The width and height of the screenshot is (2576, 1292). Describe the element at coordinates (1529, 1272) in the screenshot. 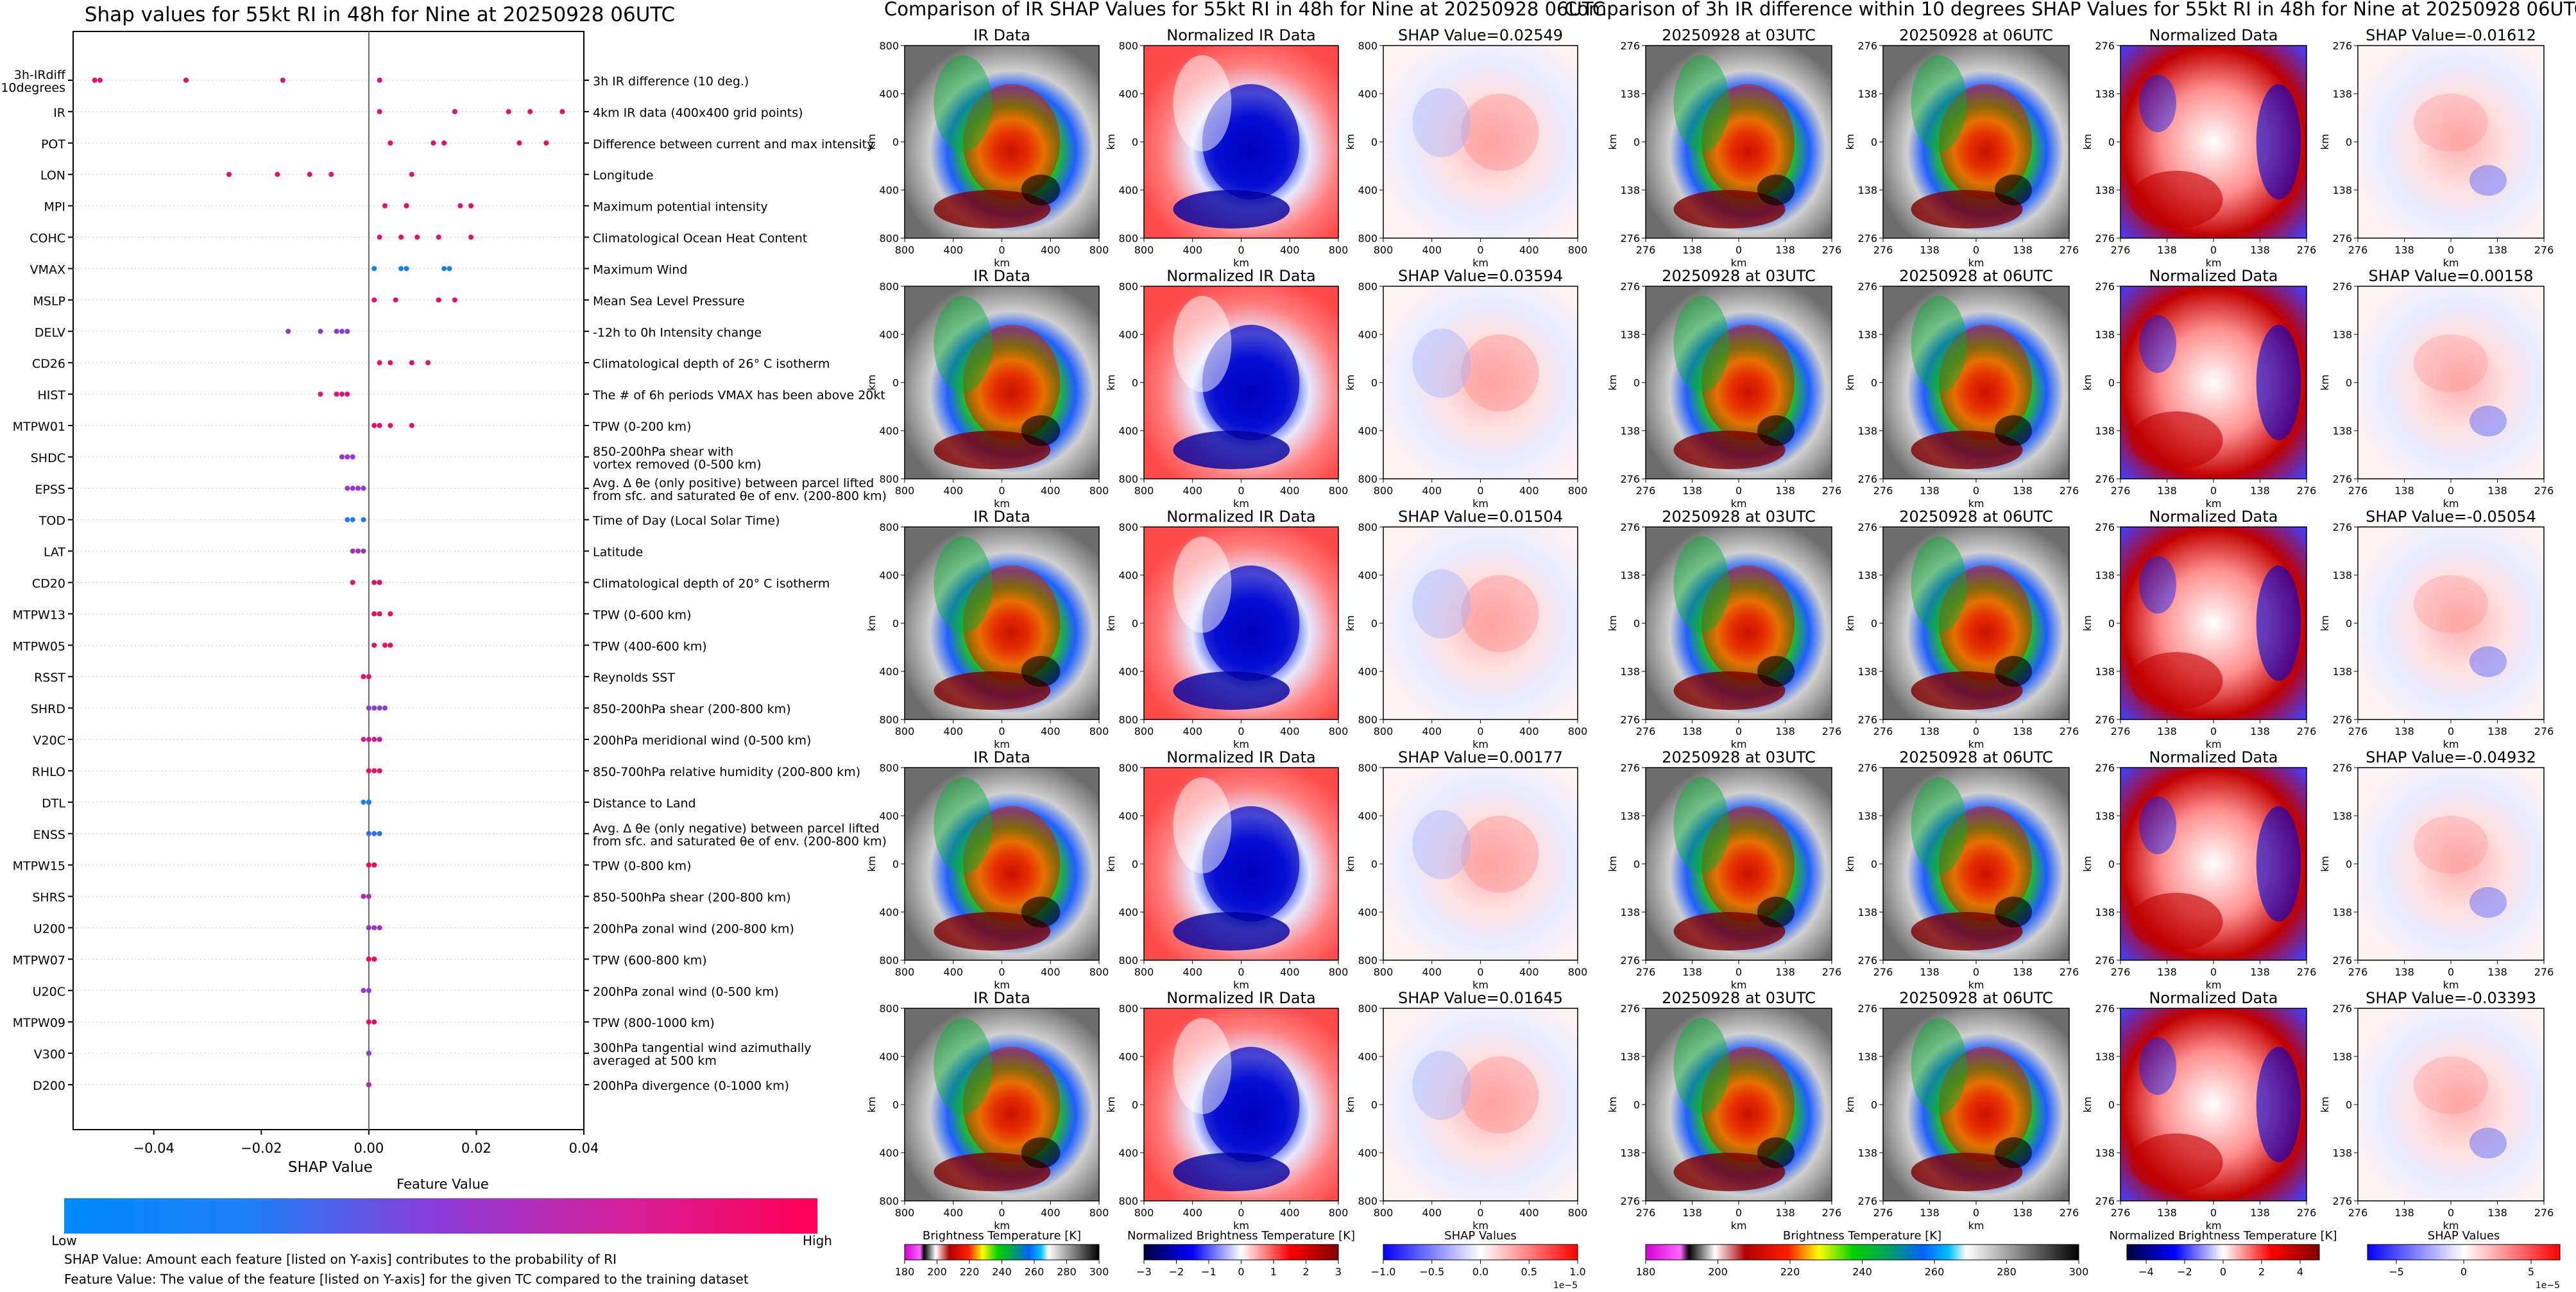

I see `colorbar-tick-label: 0.5` at that location.